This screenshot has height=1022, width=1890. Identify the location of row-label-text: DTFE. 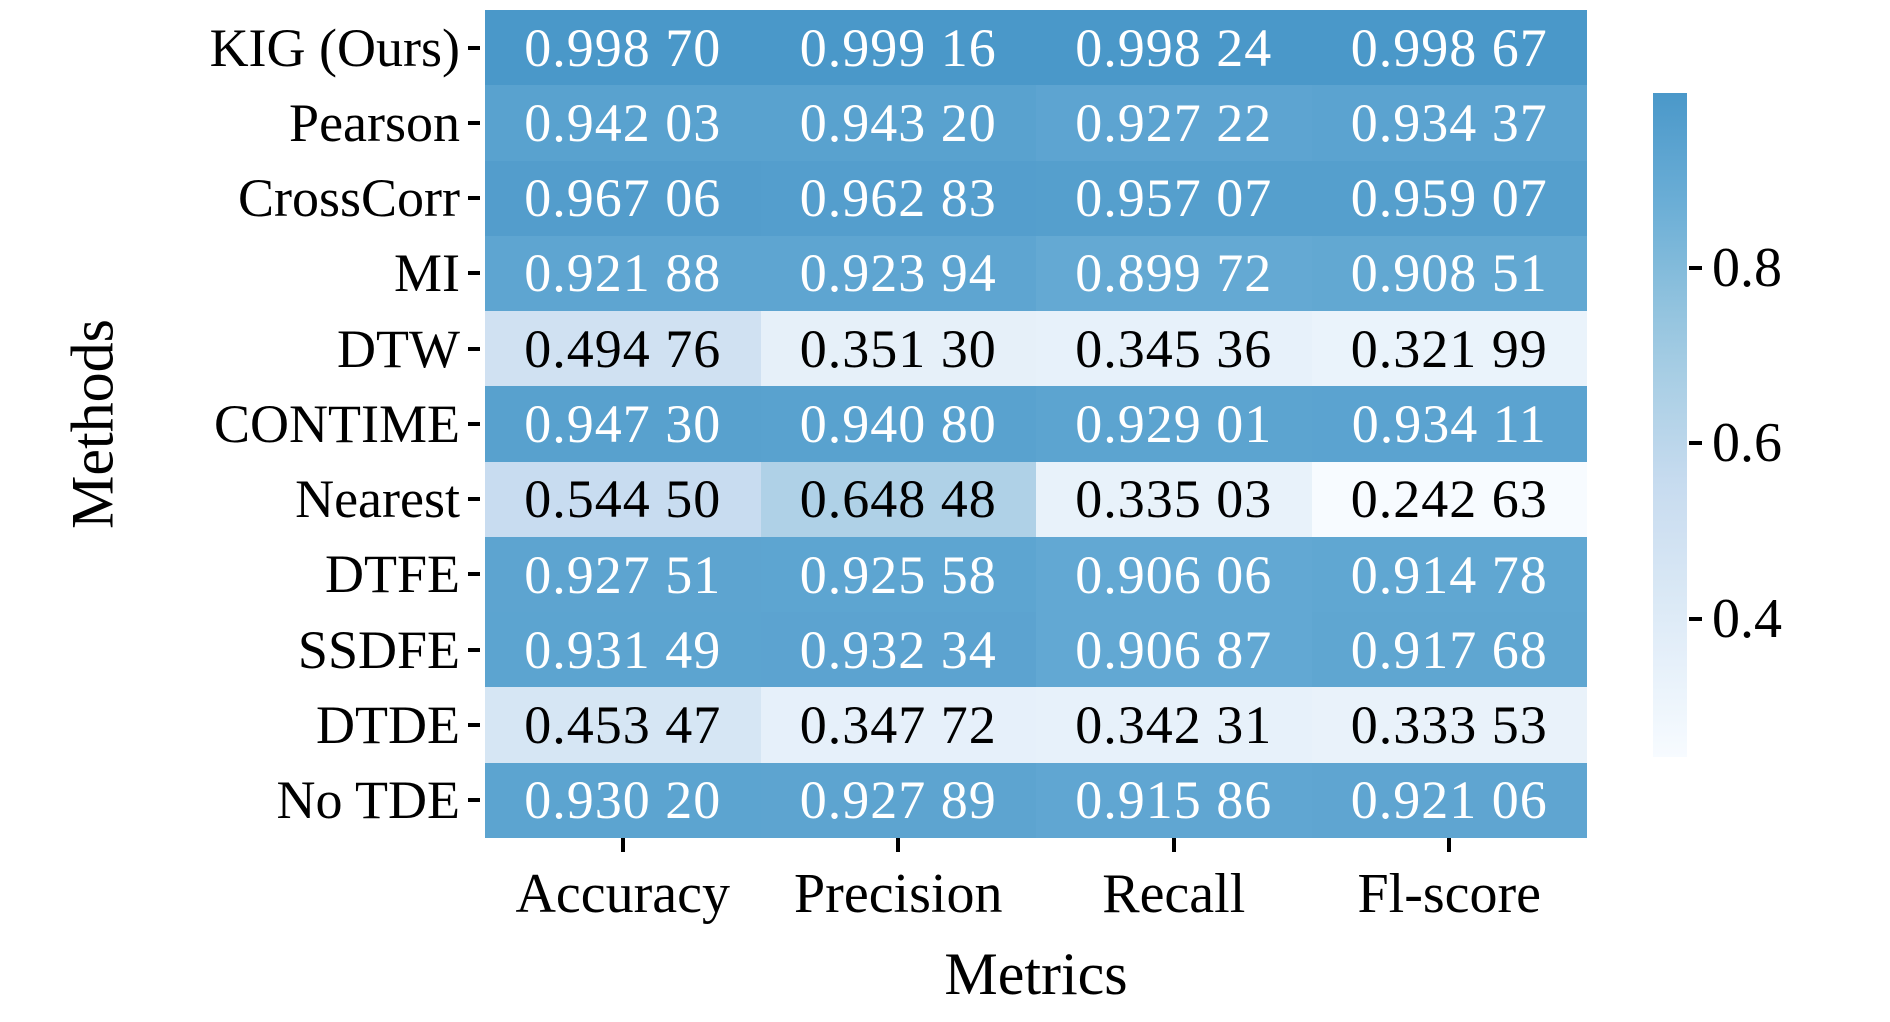
(392, 574).